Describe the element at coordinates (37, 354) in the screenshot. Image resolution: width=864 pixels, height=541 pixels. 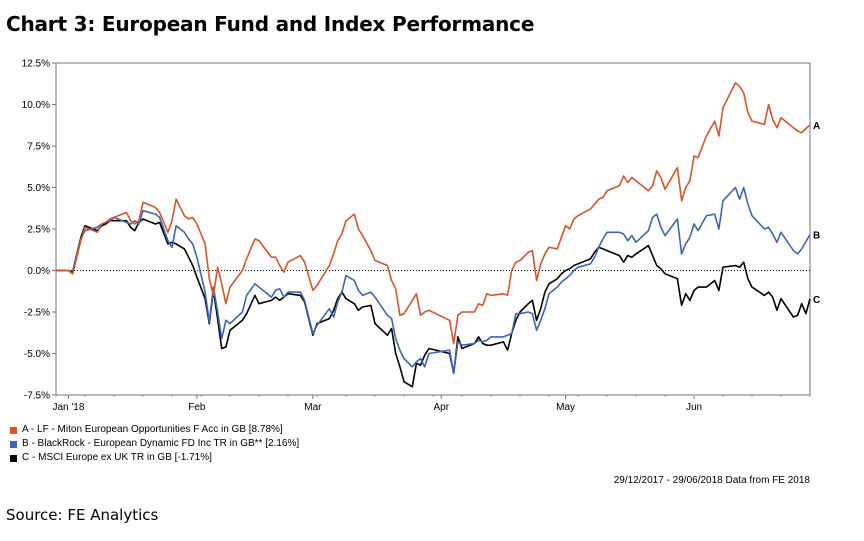
I see `y-tick-label: -5.0%` at that location.